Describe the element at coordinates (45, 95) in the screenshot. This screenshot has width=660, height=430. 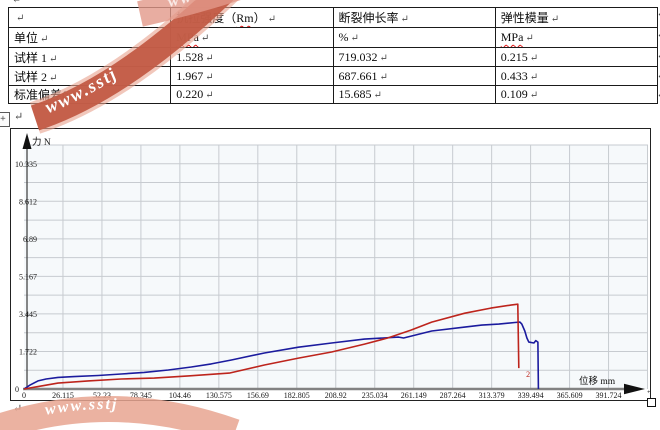
I see `cell-text: 标准偏差(n)` at that location.